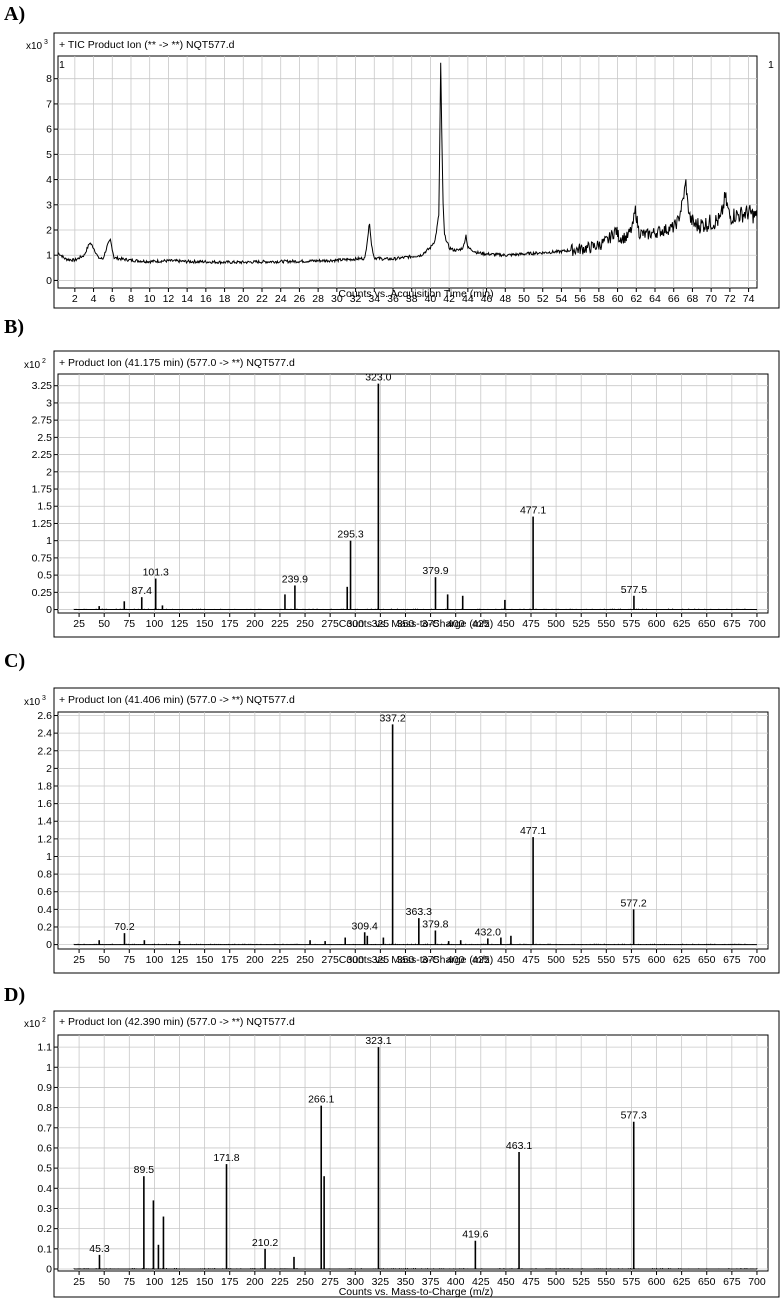  I want to click on peak-label: 239.9, so click(295, 579).